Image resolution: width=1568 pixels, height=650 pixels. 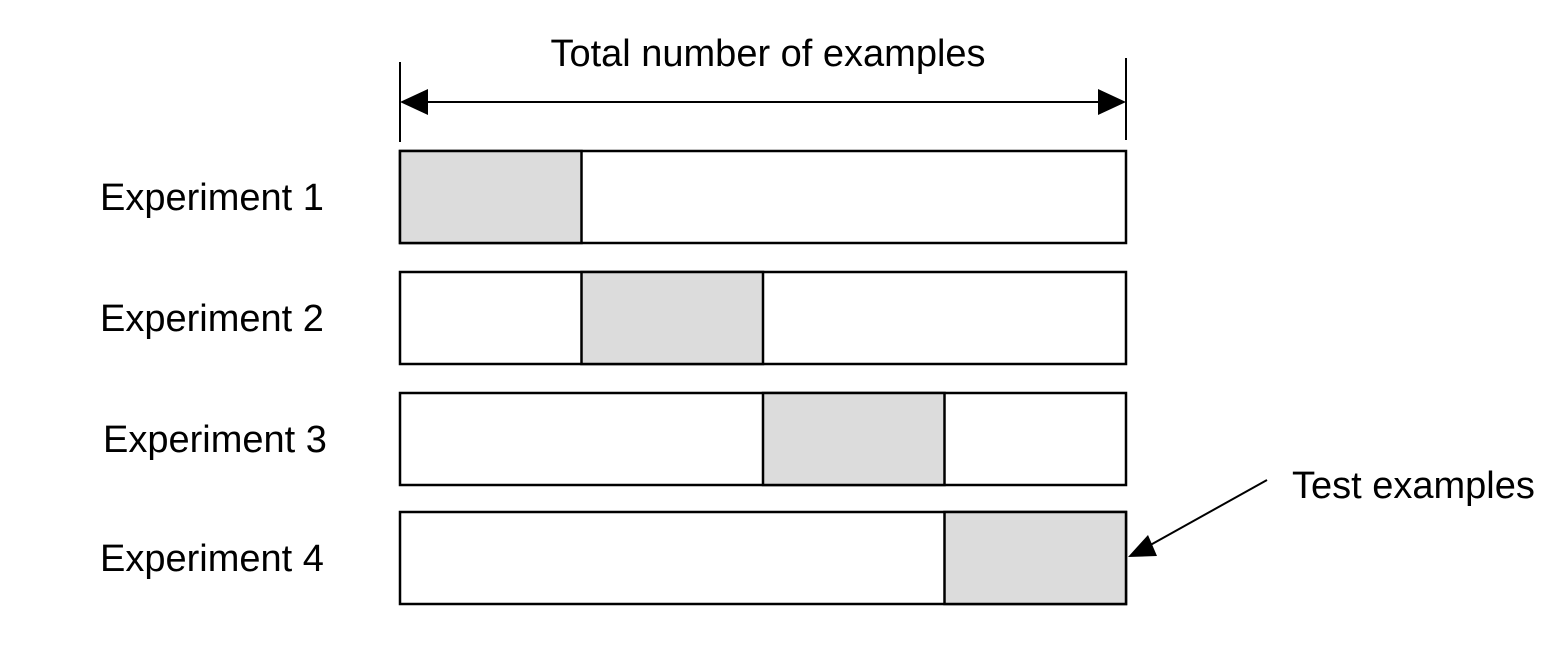 I want to click on test-examples-label: Test examples, so click(x=1413, y=486).